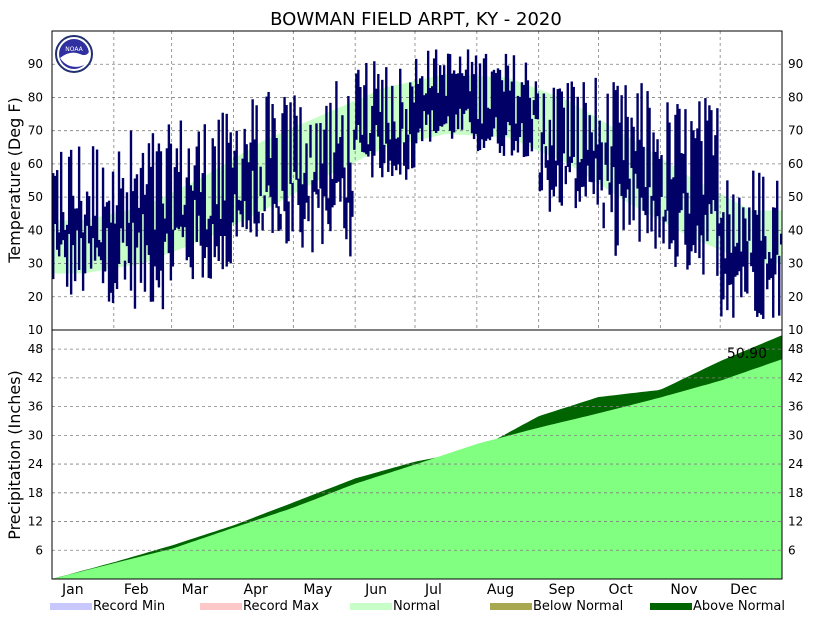  Describe the element at coordinates (195, 590) in the screenshot. I see `month-label: Mar` at that location.